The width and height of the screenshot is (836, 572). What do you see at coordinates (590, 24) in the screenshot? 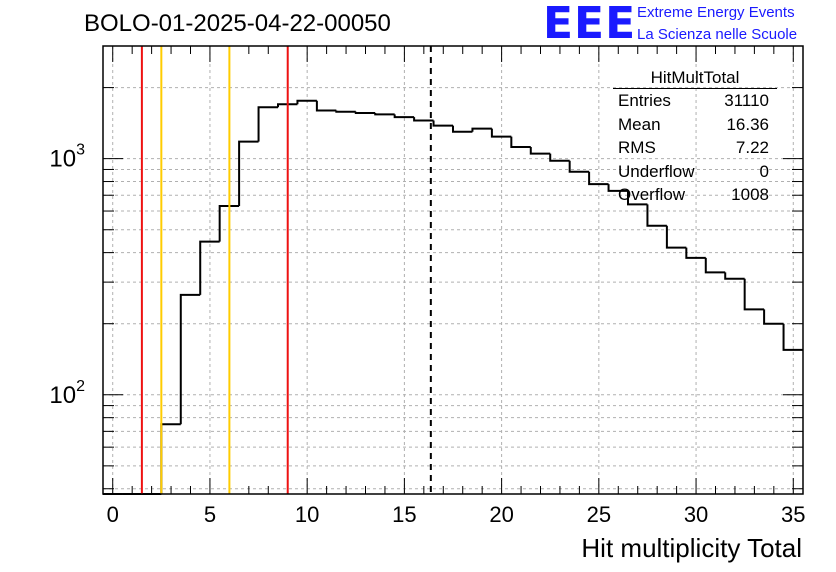
I see `eee-logo-mark: EEE` at bounding box center [590, 24].